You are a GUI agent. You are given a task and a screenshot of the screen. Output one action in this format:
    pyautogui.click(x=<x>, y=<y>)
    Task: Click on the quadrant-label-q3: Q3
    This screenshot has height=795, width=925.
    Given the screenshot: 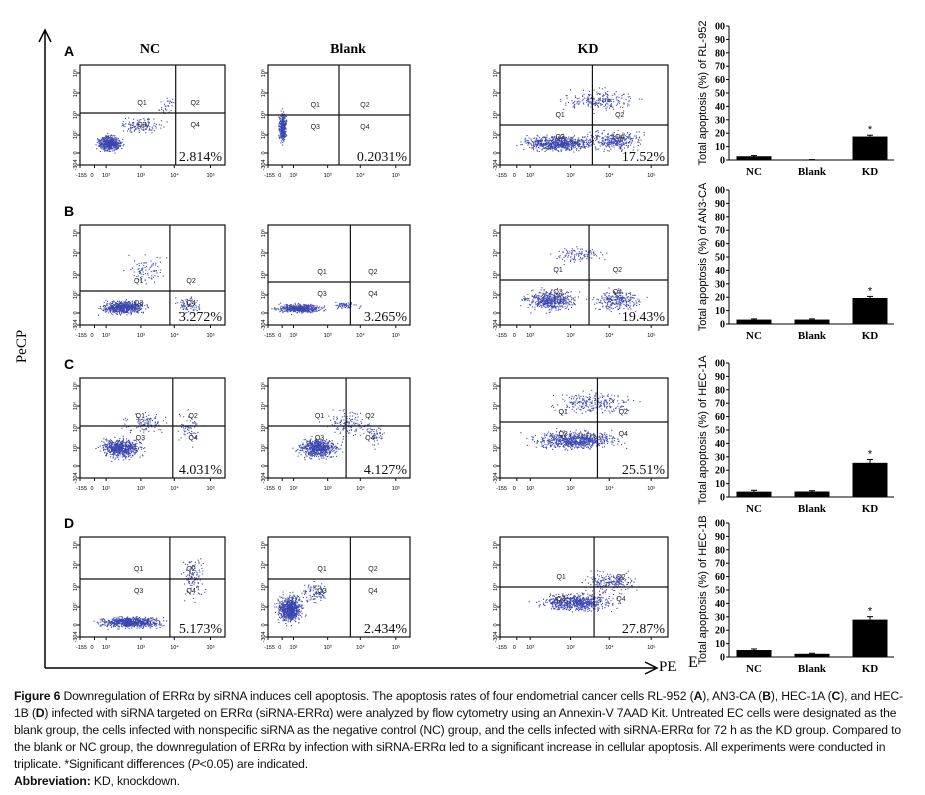 What is the action you would take?
    pyautogui.click(x=141, y=125)
    